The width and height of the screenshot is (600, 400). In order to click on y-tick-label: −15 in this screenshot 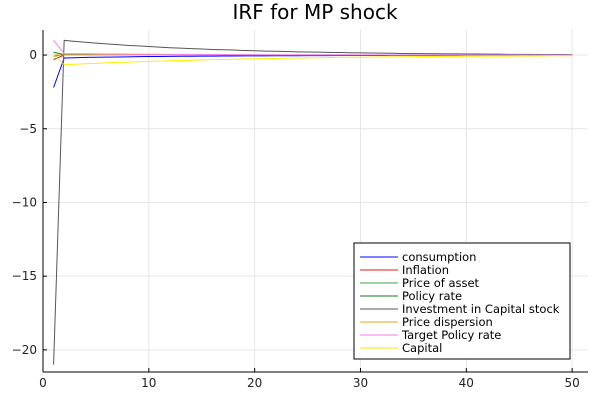, I will do `click(24, 276)`.